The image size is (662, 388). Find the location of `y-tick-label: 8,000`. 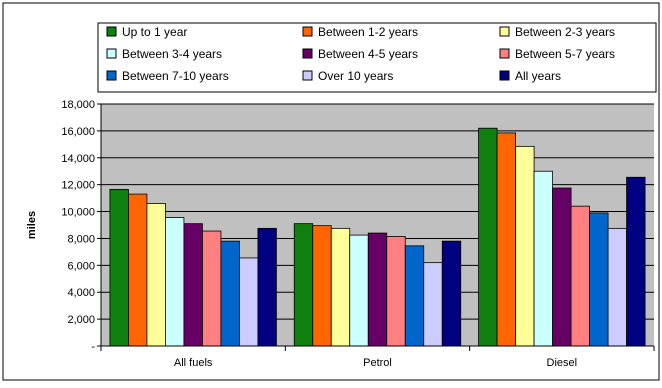

y-tick-label: 8,000 is located at coordinates (81, 239).